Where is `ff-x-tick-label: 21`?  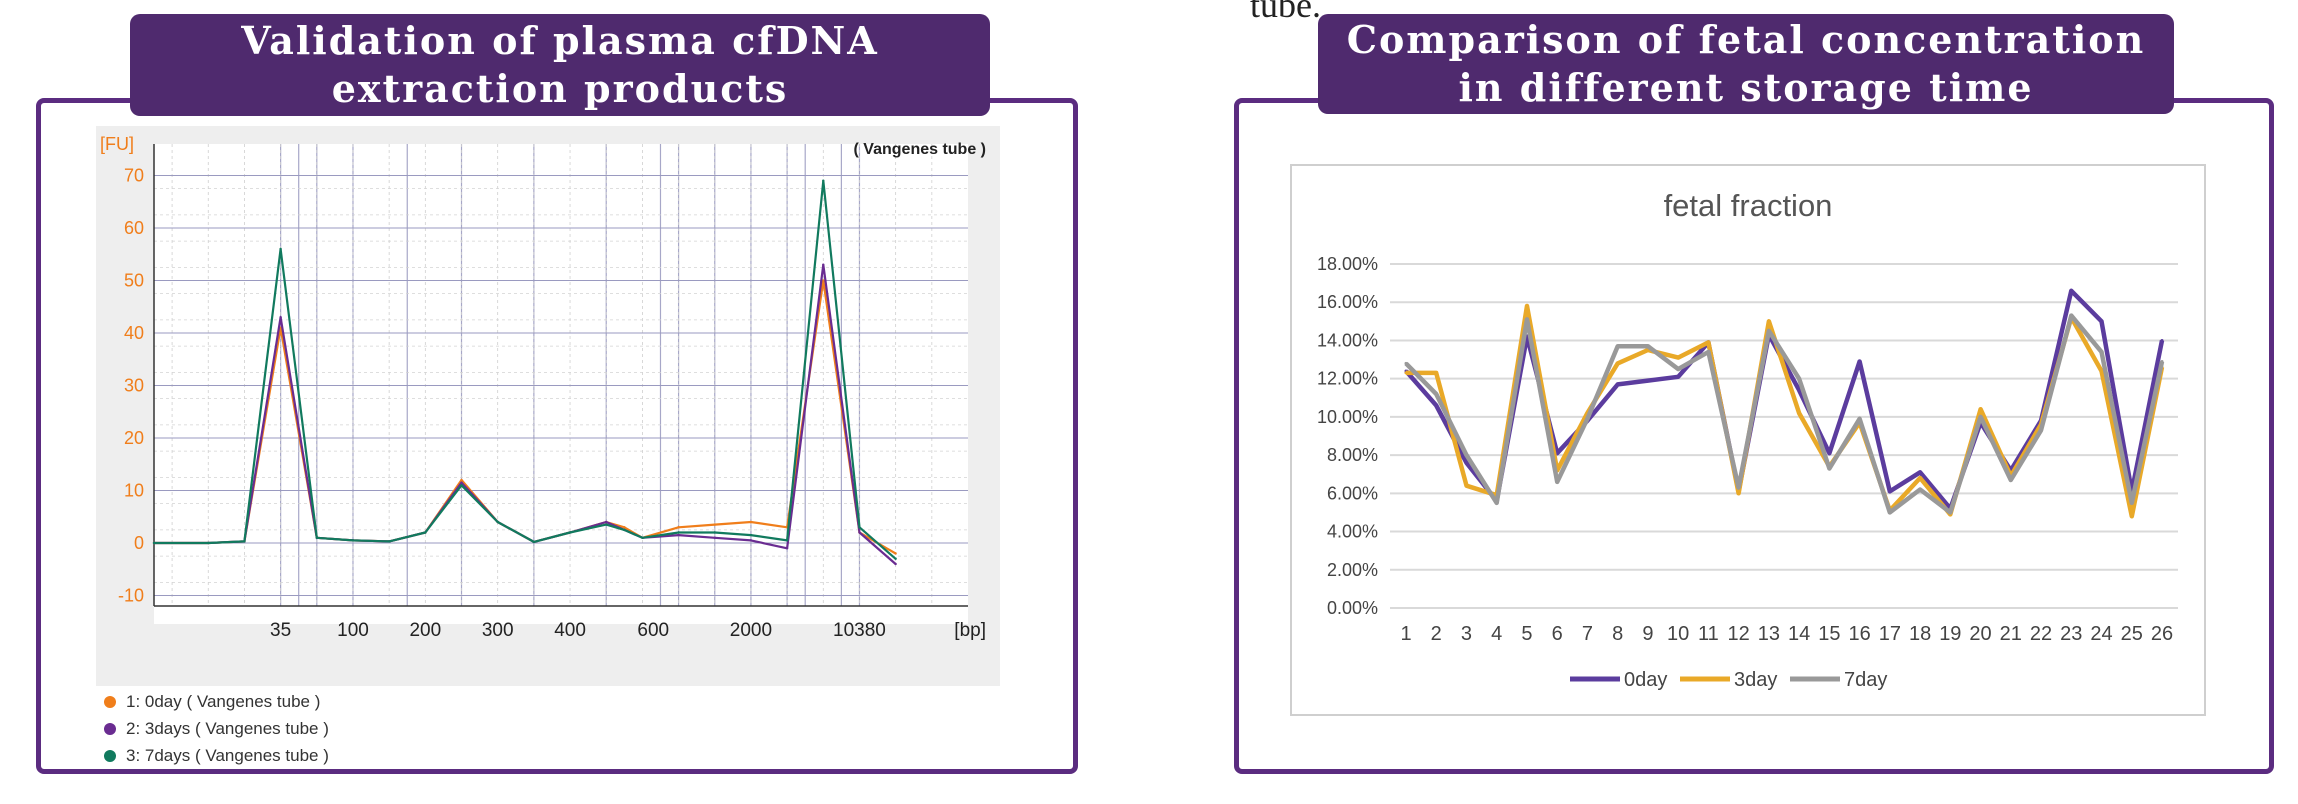
ff-x-tick-label: 21 is located at coordinates (2011, 634).